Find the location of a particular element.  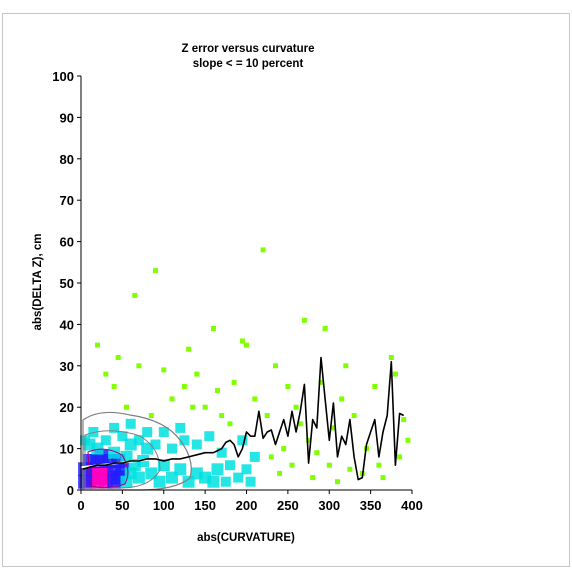

y-ticks: 0 10 20 30 40 50 60 70 80 90 100 is located at coordinates (66, 283).